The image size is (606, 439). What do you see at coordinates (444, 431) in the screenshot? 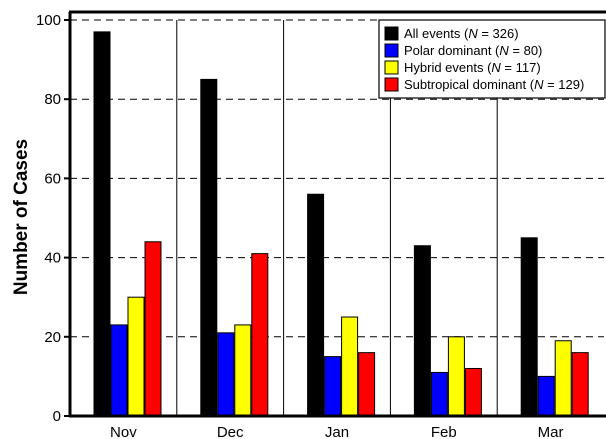
I see `x-tick-label: Feb` at bounding box center [444, 431].